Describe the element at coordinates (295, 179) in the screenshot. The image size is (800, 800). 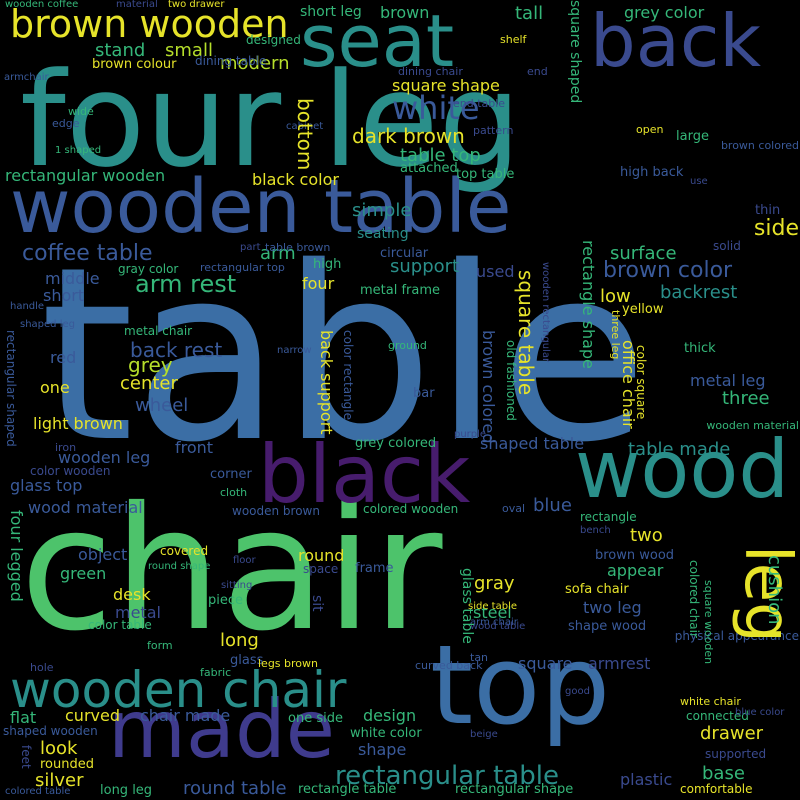
I see `word-black-color: black color` at that location.